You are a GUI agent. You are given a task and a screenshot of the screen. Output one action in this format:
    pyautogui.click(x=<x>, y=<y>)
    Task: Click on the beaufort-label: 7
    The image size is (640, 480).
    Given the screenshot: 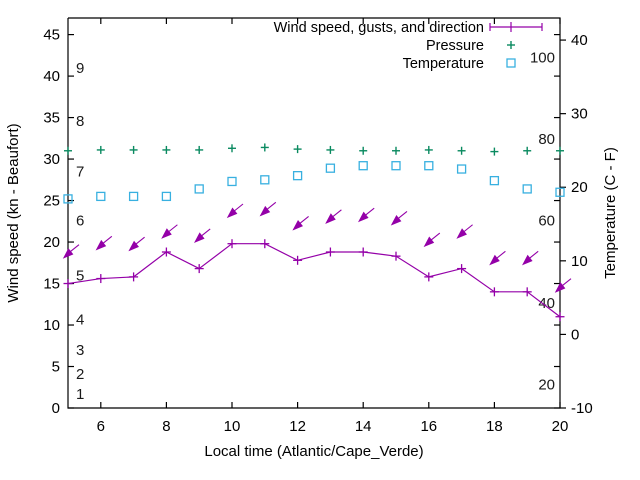 What is the action you would take?
    pyautogui.click(x=80, y=172)
    